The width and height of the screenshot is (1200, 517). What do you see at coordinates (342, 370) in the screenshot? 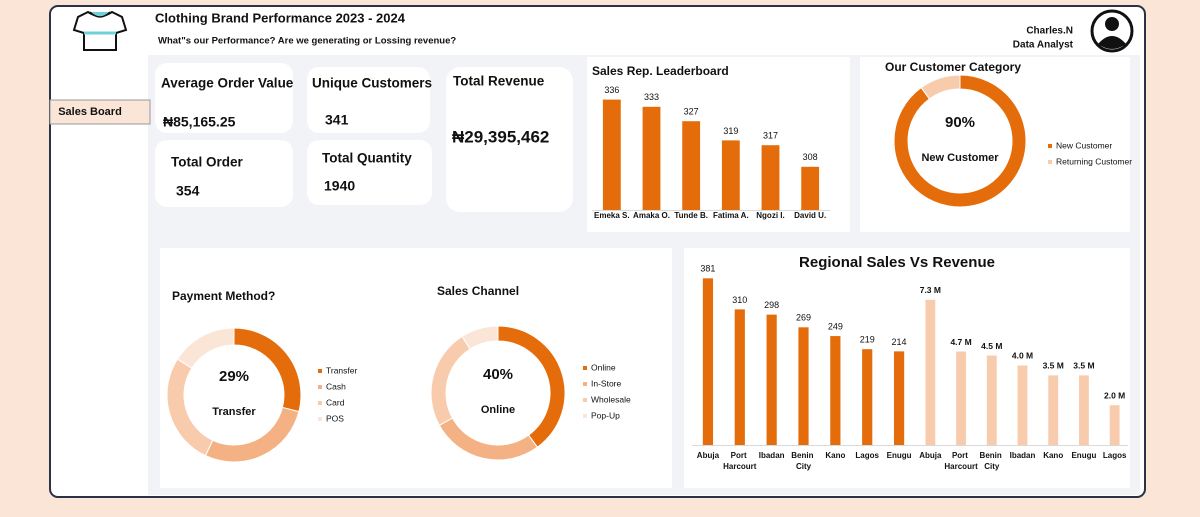
I see `legend-label: Transfer` at bounding box center [342, 370].